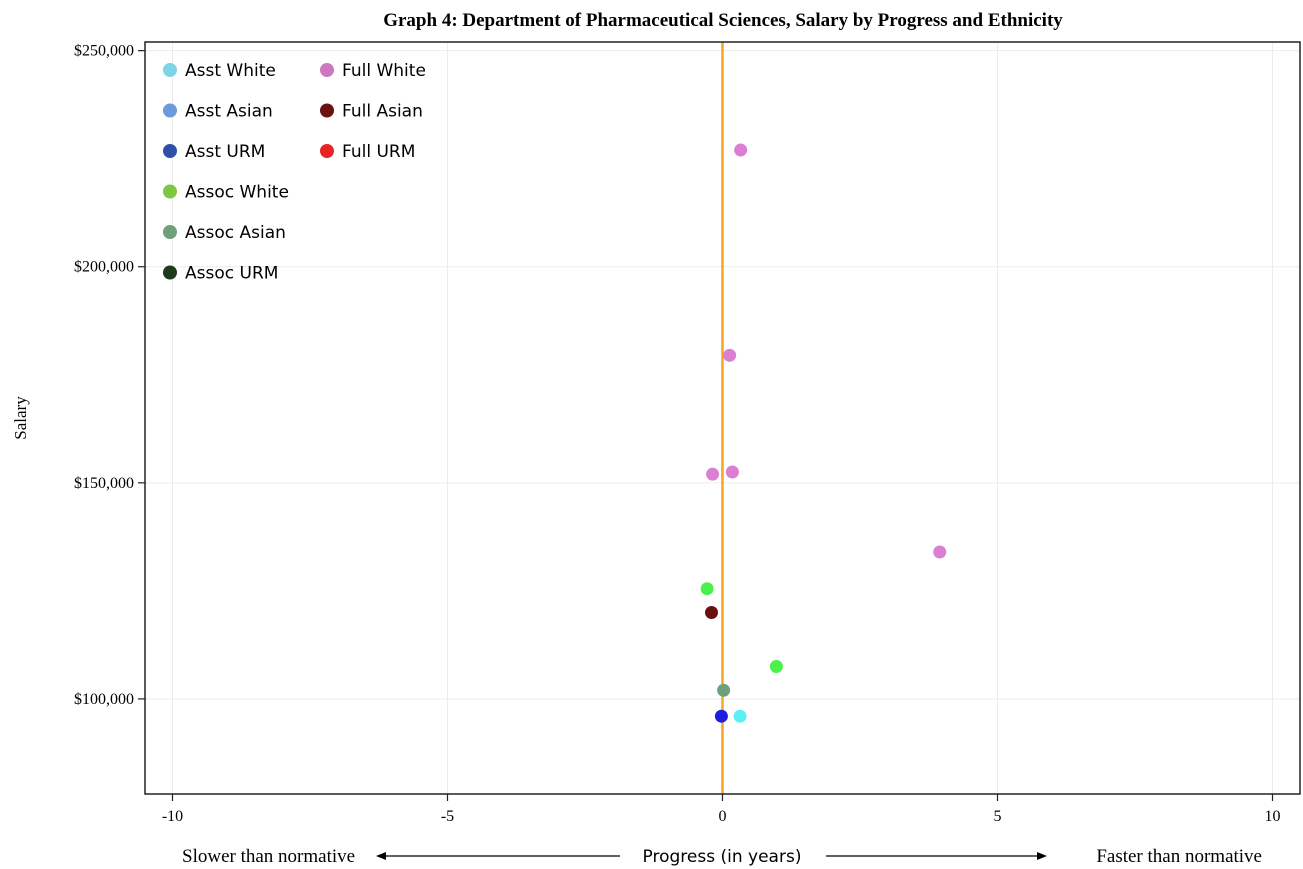 The image size is (1303, 869). What do you see at coordinates (237, 193) in the screenshot?
I see `legend-label: Assoc White` at bounding box center [237, 193].